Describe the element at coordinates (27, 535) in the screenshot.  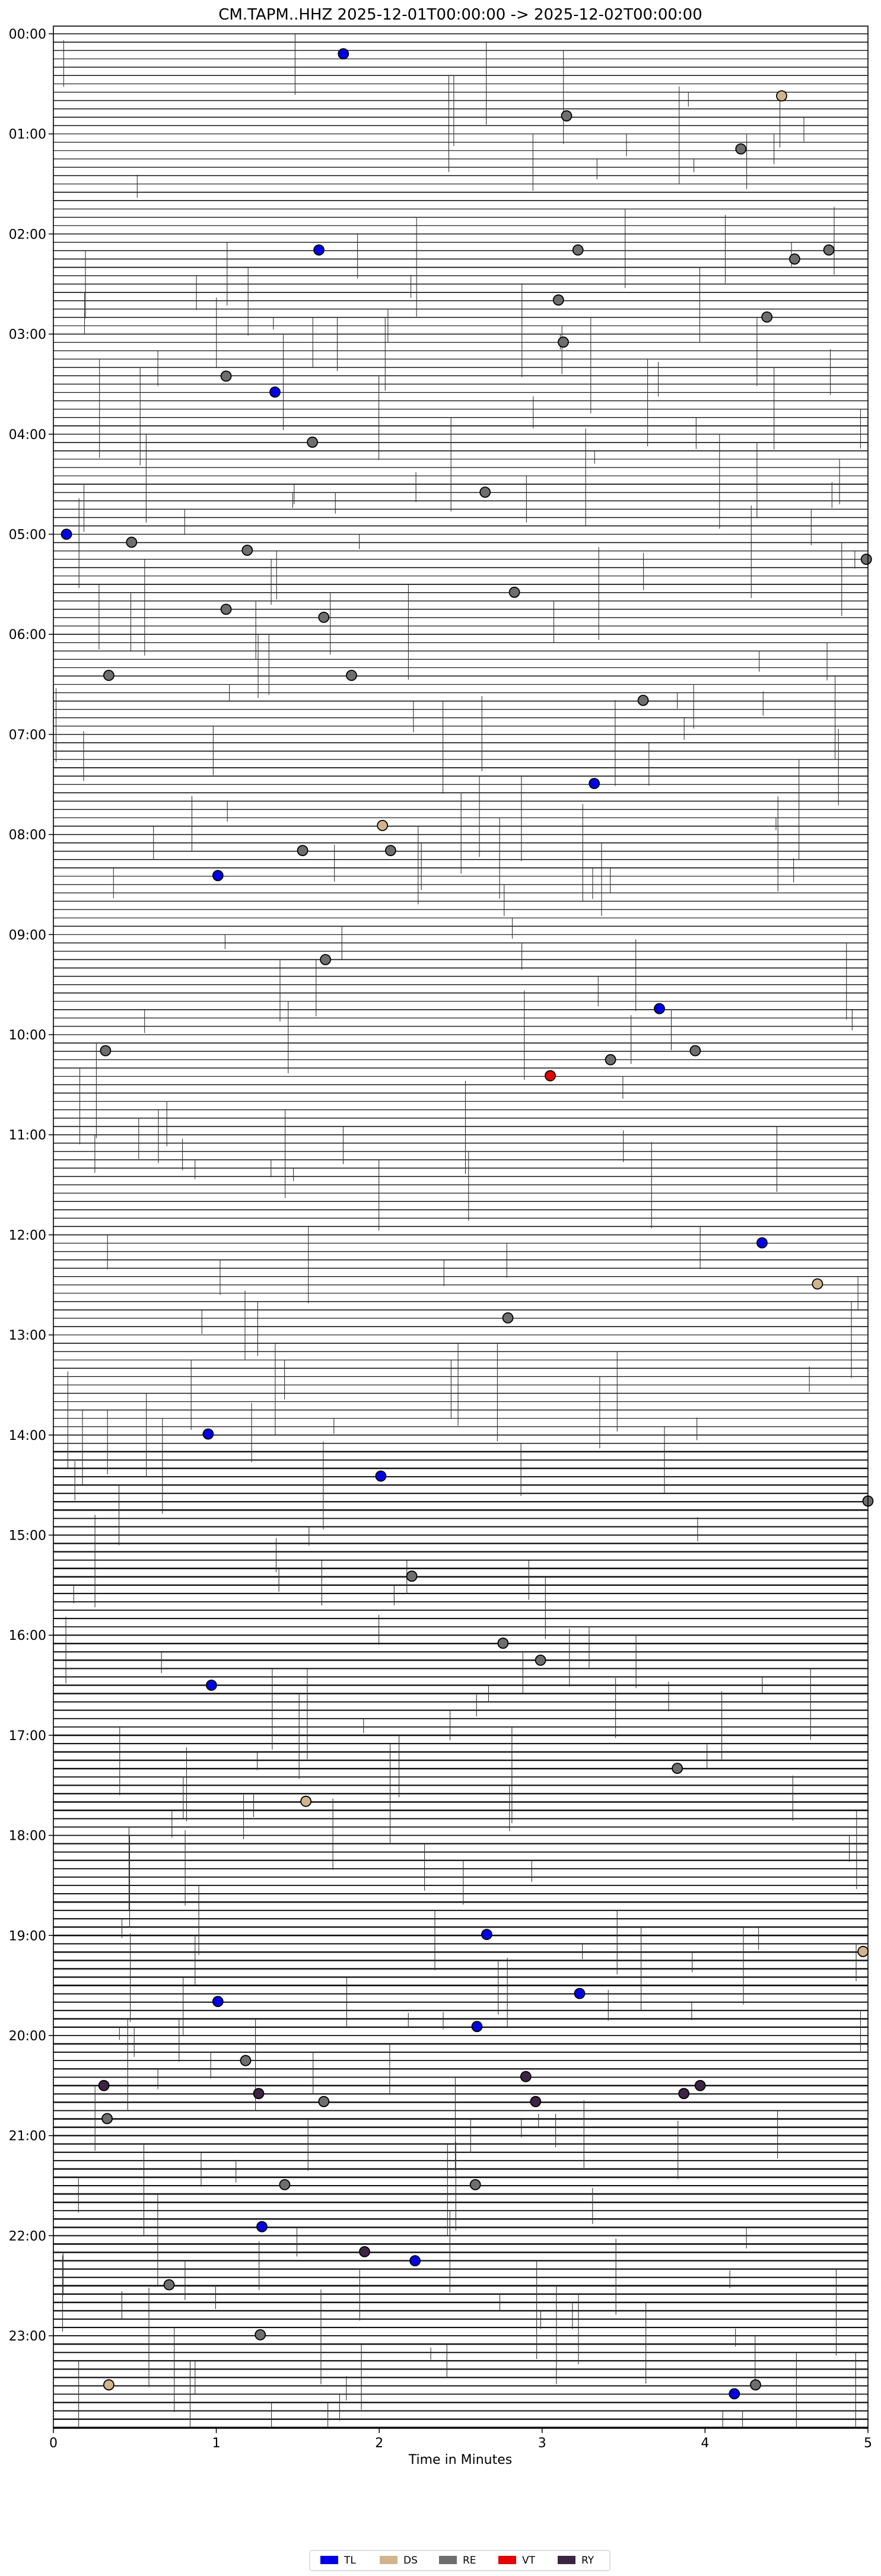
I see `y-tick-label: 05:00` at that location.